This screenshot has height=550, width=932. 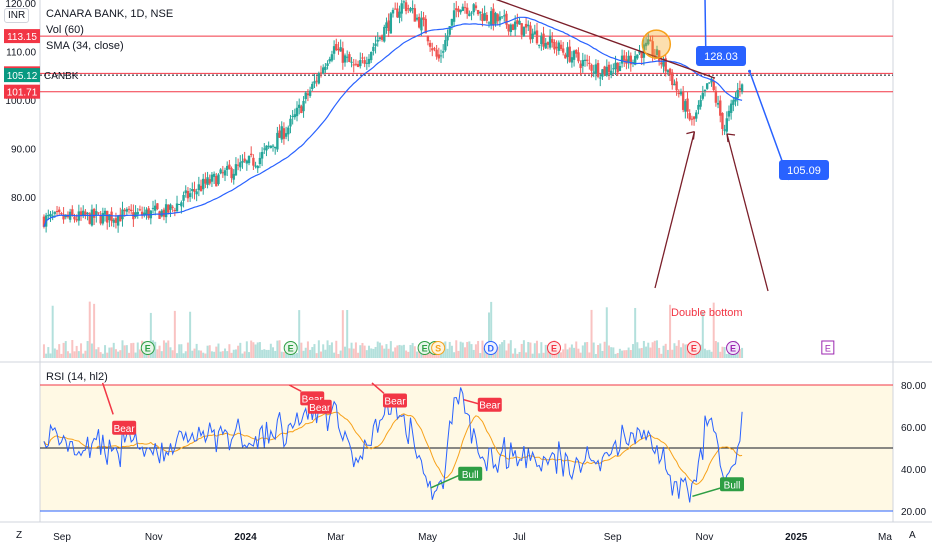 I want to click on event-marker, so click(x=733, y=348).